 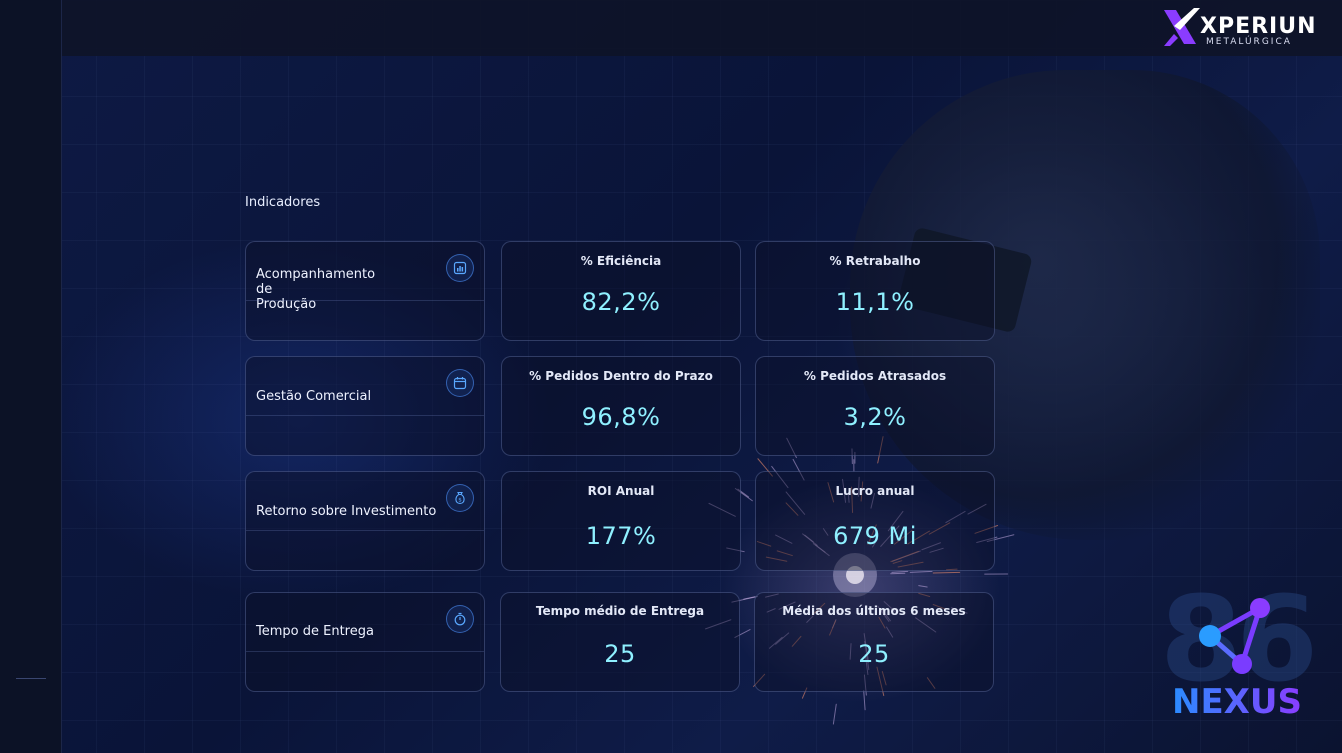 What do you see at coordinates (1258, 26) in the screenshot?
I see `brand-name: XPERIUN` at bounding box center [1258, 26].